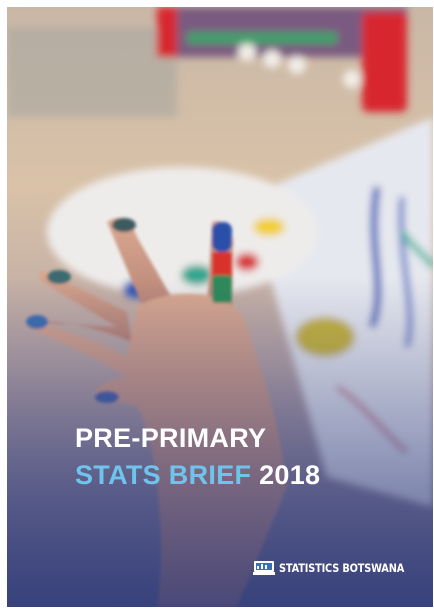 Image resolution: width=434 pixels, height=612 pixels. What do you see at coordinates (290, 475) in the screenshot?
I see `title-year: 2018` at bounding box center [290, 475].